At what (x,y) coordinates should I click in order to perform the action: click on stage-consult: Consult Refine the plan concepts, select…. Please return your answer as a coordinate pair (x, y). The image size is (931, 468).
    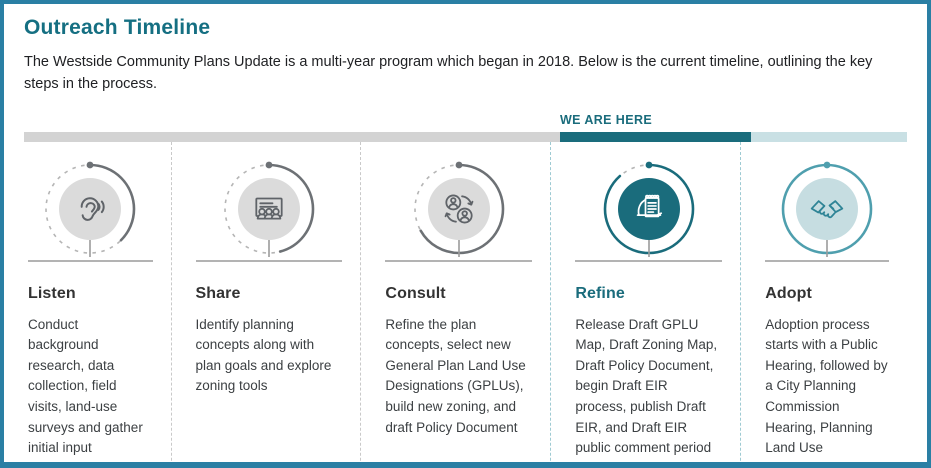
    Looking at the image, I should click on (455, 301).